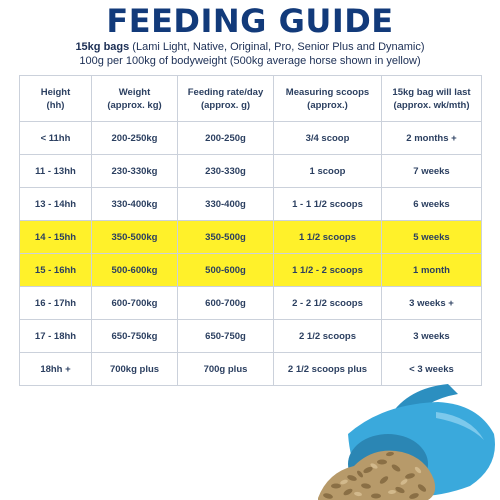 The width and height of the screenshot is (500, 500). What do you see at coordinates (134, 138) in the screenshot?
I see `cell-weight: 200-250kg` at bounding box center [134, 138].